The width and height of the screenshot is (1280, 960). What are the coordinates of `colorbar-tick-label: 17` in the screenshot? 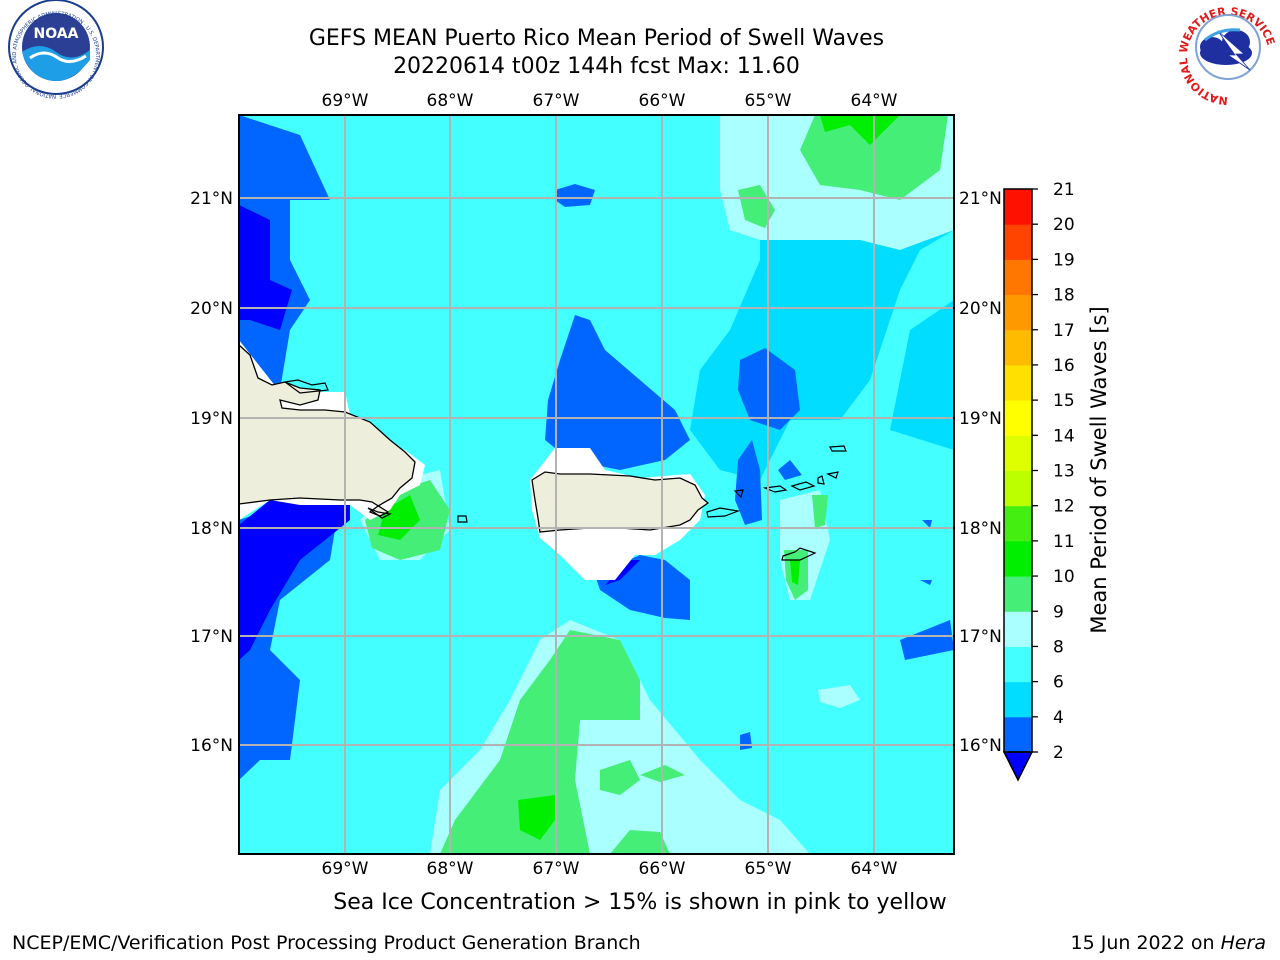 It's located at (1064, 331).